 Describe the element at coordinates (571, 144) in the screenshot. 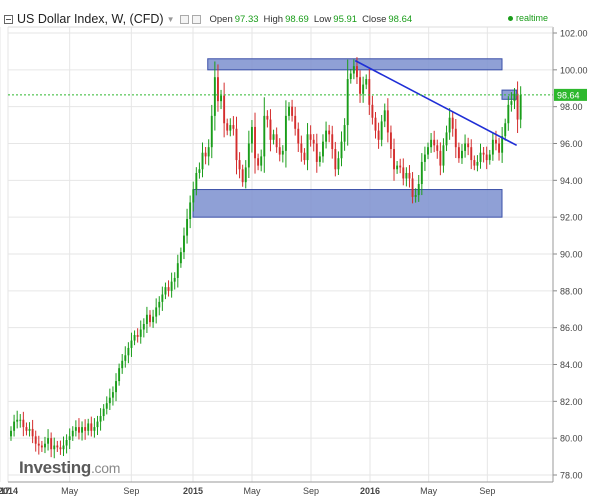

I see `y-tick-label: 96.00` at that location.